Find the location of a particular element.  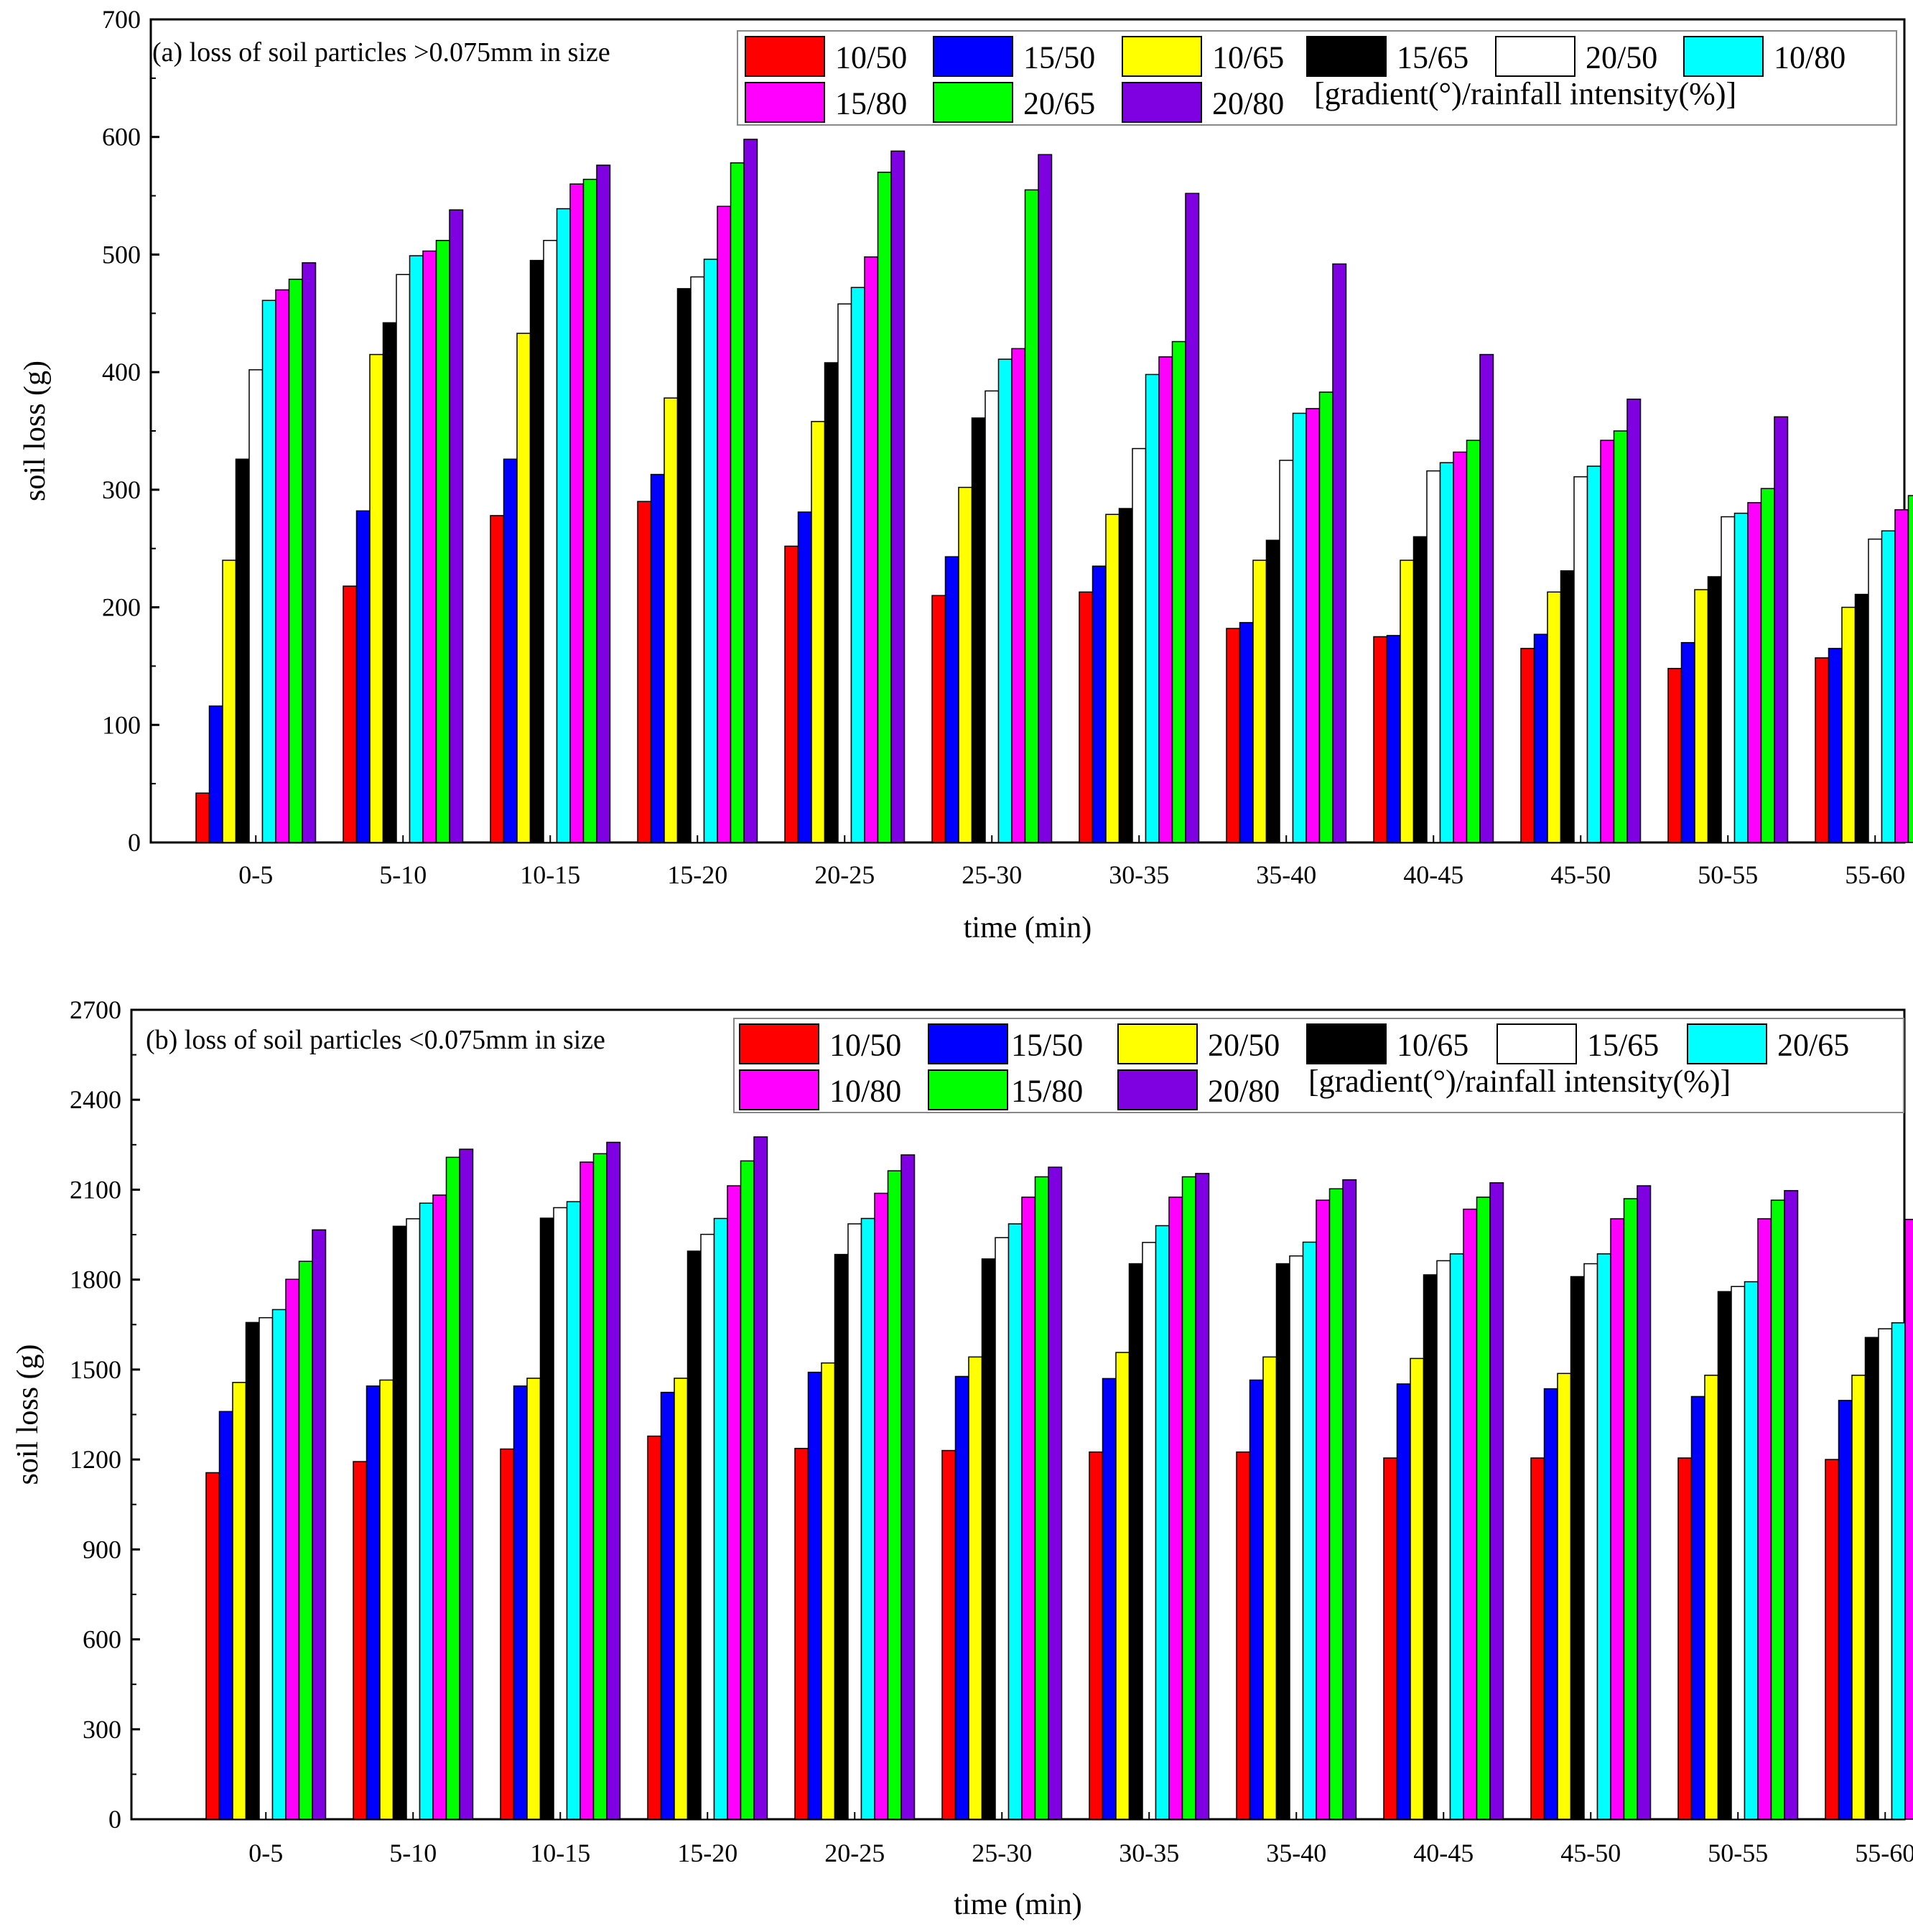

x-tick-label: 5-10 is located at coordinates (413, 1853).